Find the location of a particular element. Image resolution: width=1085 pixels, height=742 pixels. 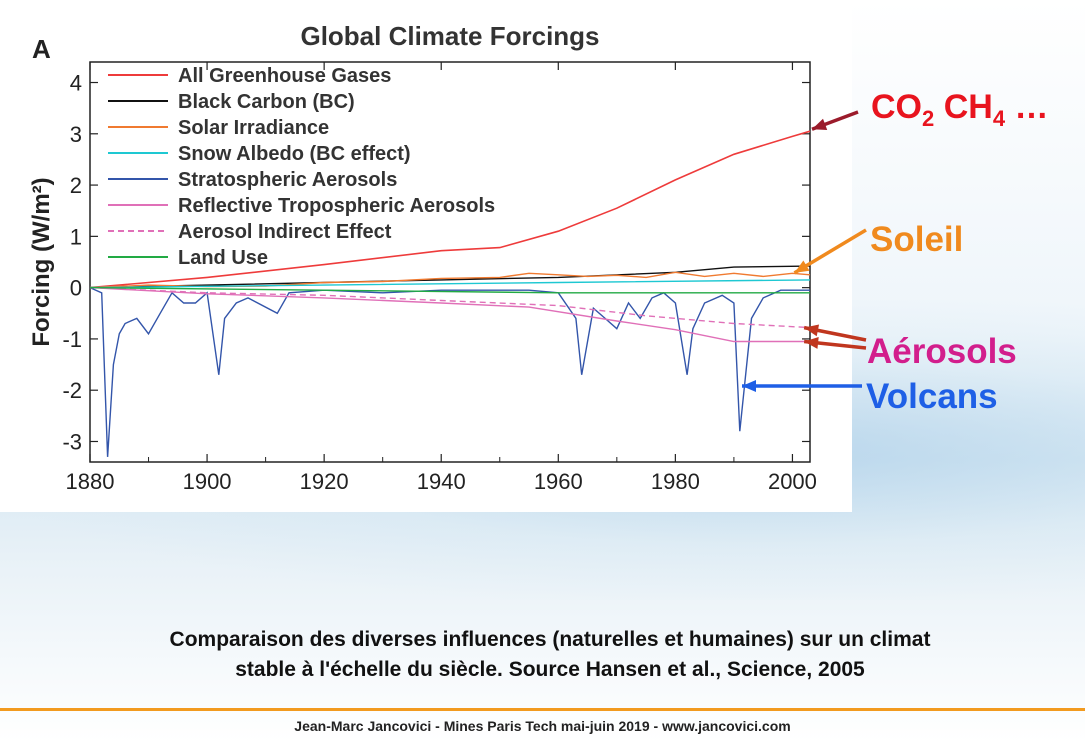

legend-entry-3: Snow Albedo (BC effect) is located at coordinates (294, 154).